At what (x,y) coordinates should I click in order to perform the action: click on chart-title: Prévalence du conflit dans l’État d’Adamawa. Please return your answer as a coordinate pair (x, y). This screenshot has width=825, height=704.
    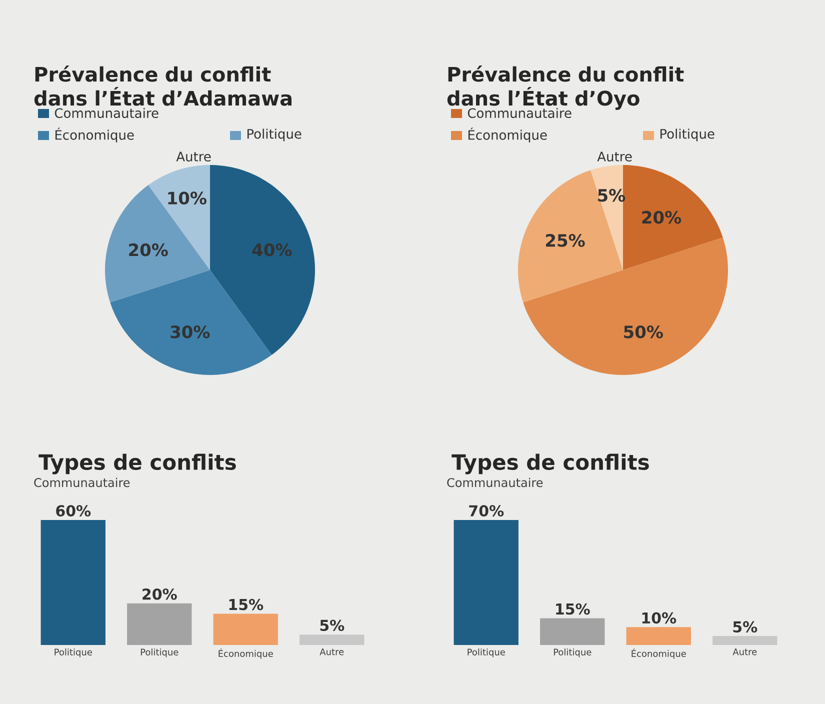
    Looking at the image, I should click on (163, 86).